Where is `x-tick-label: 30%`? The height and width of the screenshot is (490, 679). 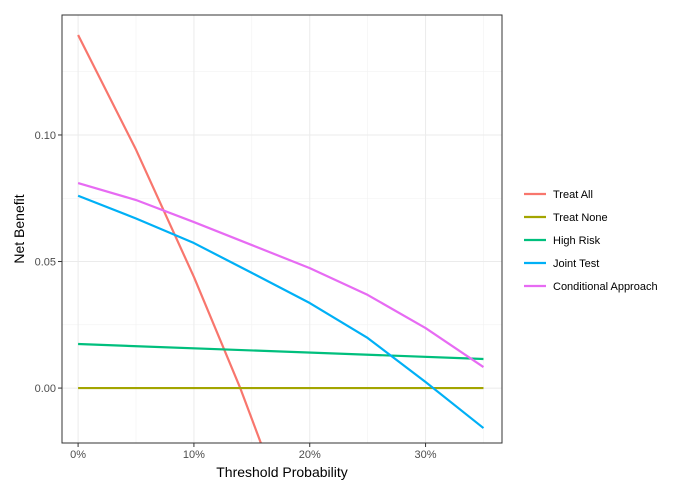 x-tick-label: 30% is located at coordinates (426, 455).